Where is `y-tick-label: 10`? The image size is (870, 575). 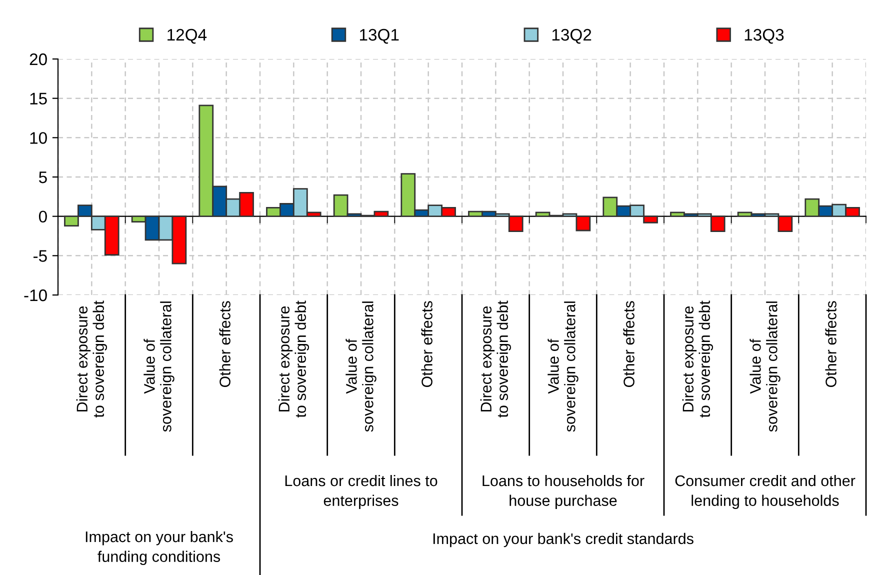 y-tick-label: 10 is located at coordinates (38, 138).